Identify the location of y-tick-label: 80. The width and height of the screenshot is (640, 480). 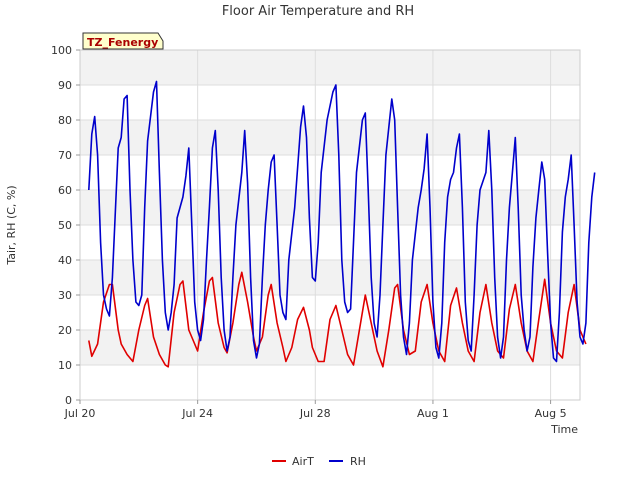
(65, 120).